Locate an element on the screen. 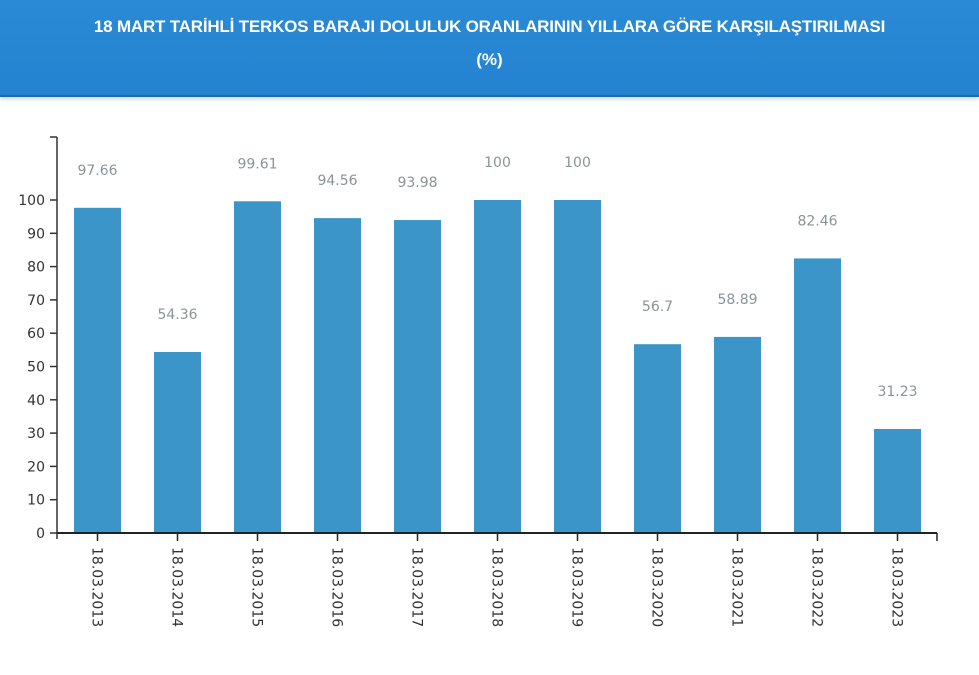 The width and height of the screenshot is (979, 675). y-tick-label: 90 is located at coordinates (36, 234).